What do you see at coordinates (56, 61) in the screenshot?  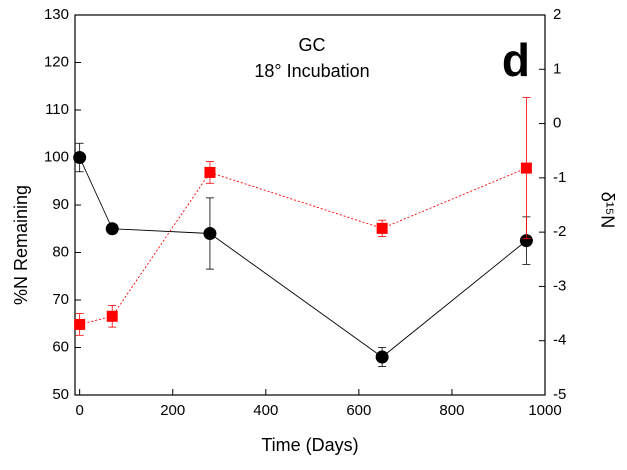 I see `y-tick-label: 120` at bounding box center [56, 61].